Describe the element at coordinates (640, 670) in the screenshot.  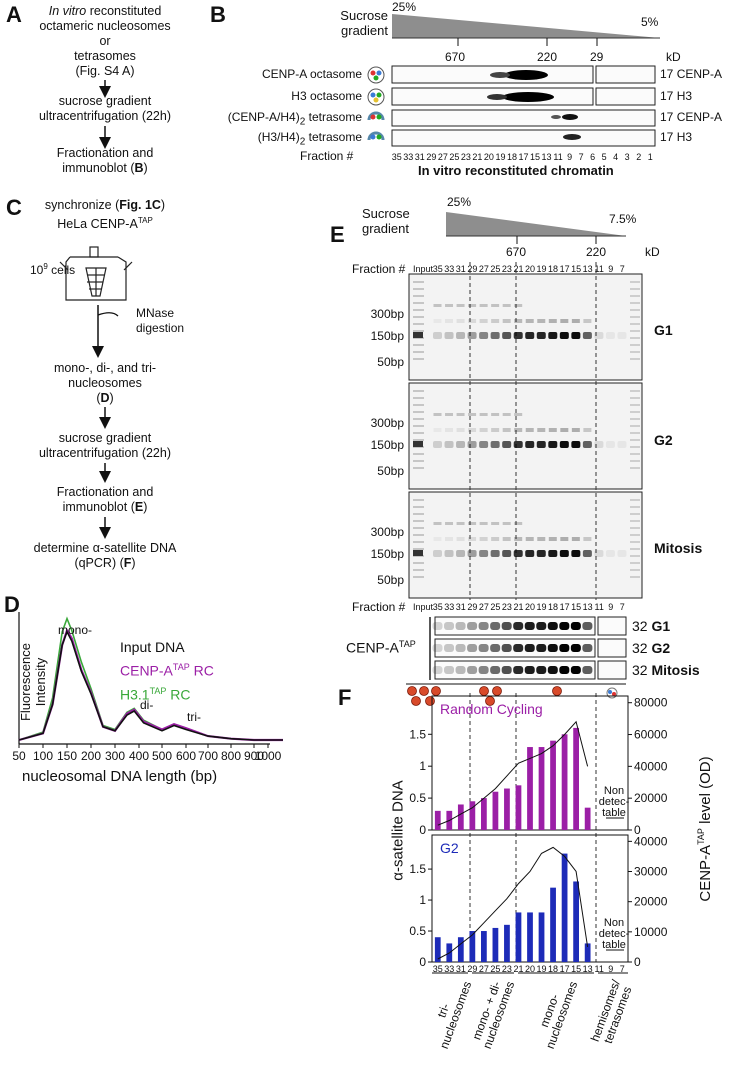
I see `e-blot-mitosis-mw: 32` at that location.